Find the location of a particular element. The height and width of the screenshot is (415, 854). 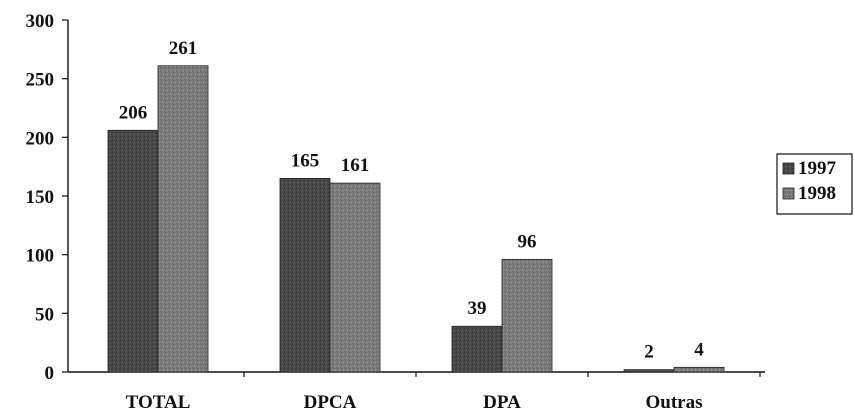

data-label: 96 is located at coordinates (527, 241).